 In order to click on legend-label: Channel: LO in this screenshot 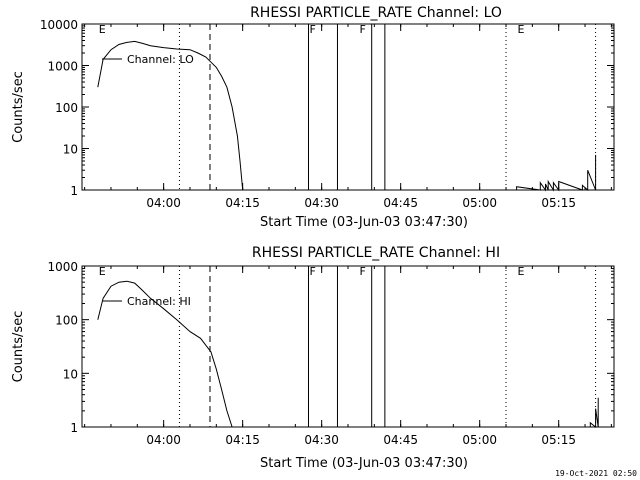, I will do `click(160, 59)`.